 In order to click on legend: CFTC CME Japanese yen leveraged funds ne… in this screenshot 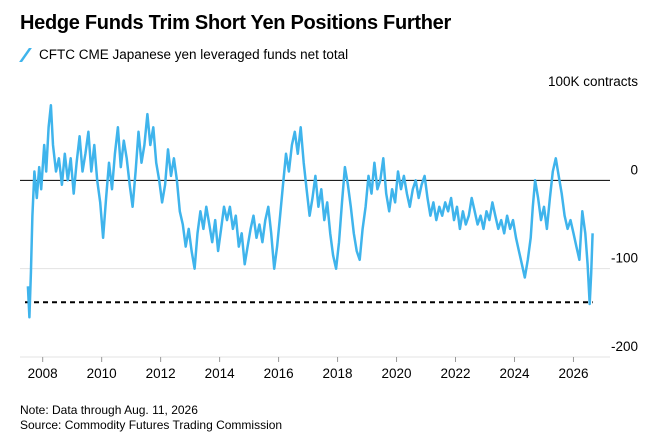, I will do `click(184, 54)`.